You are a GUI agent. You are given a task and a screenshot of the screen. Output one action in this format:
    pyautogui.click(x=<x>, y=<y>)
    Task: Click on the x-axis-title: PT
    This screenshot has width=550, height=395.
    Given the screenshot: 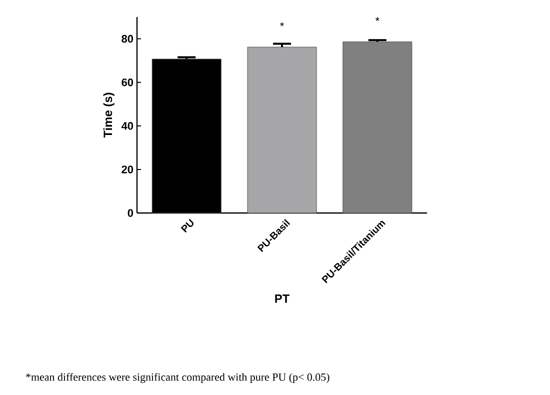 What is the action you would take?
    pyautogui.click(x=282, y=298)
    